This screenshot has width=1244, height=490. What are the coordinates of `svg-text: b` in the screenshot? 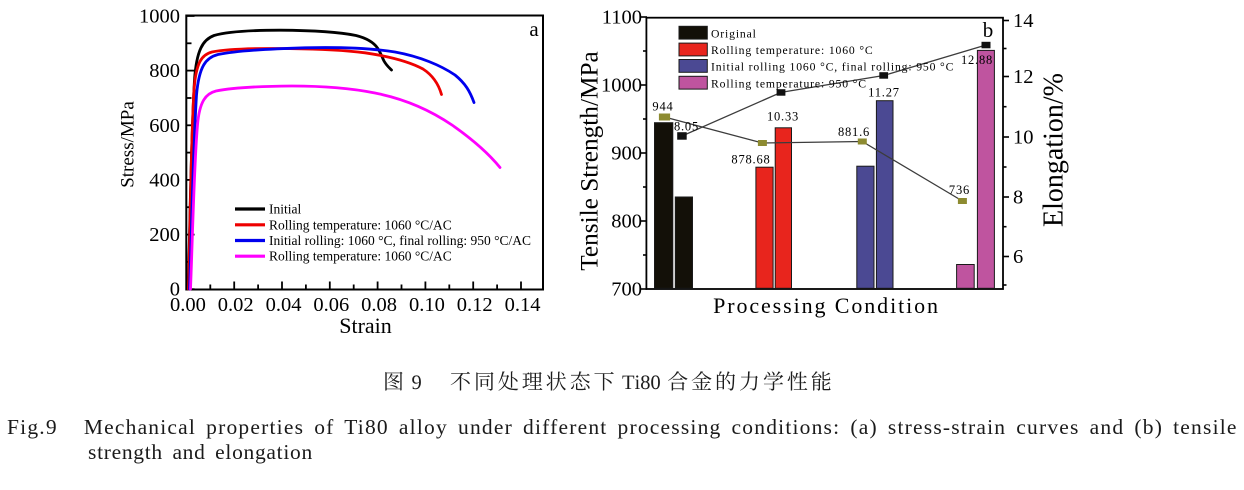 It's located at (988, 30).